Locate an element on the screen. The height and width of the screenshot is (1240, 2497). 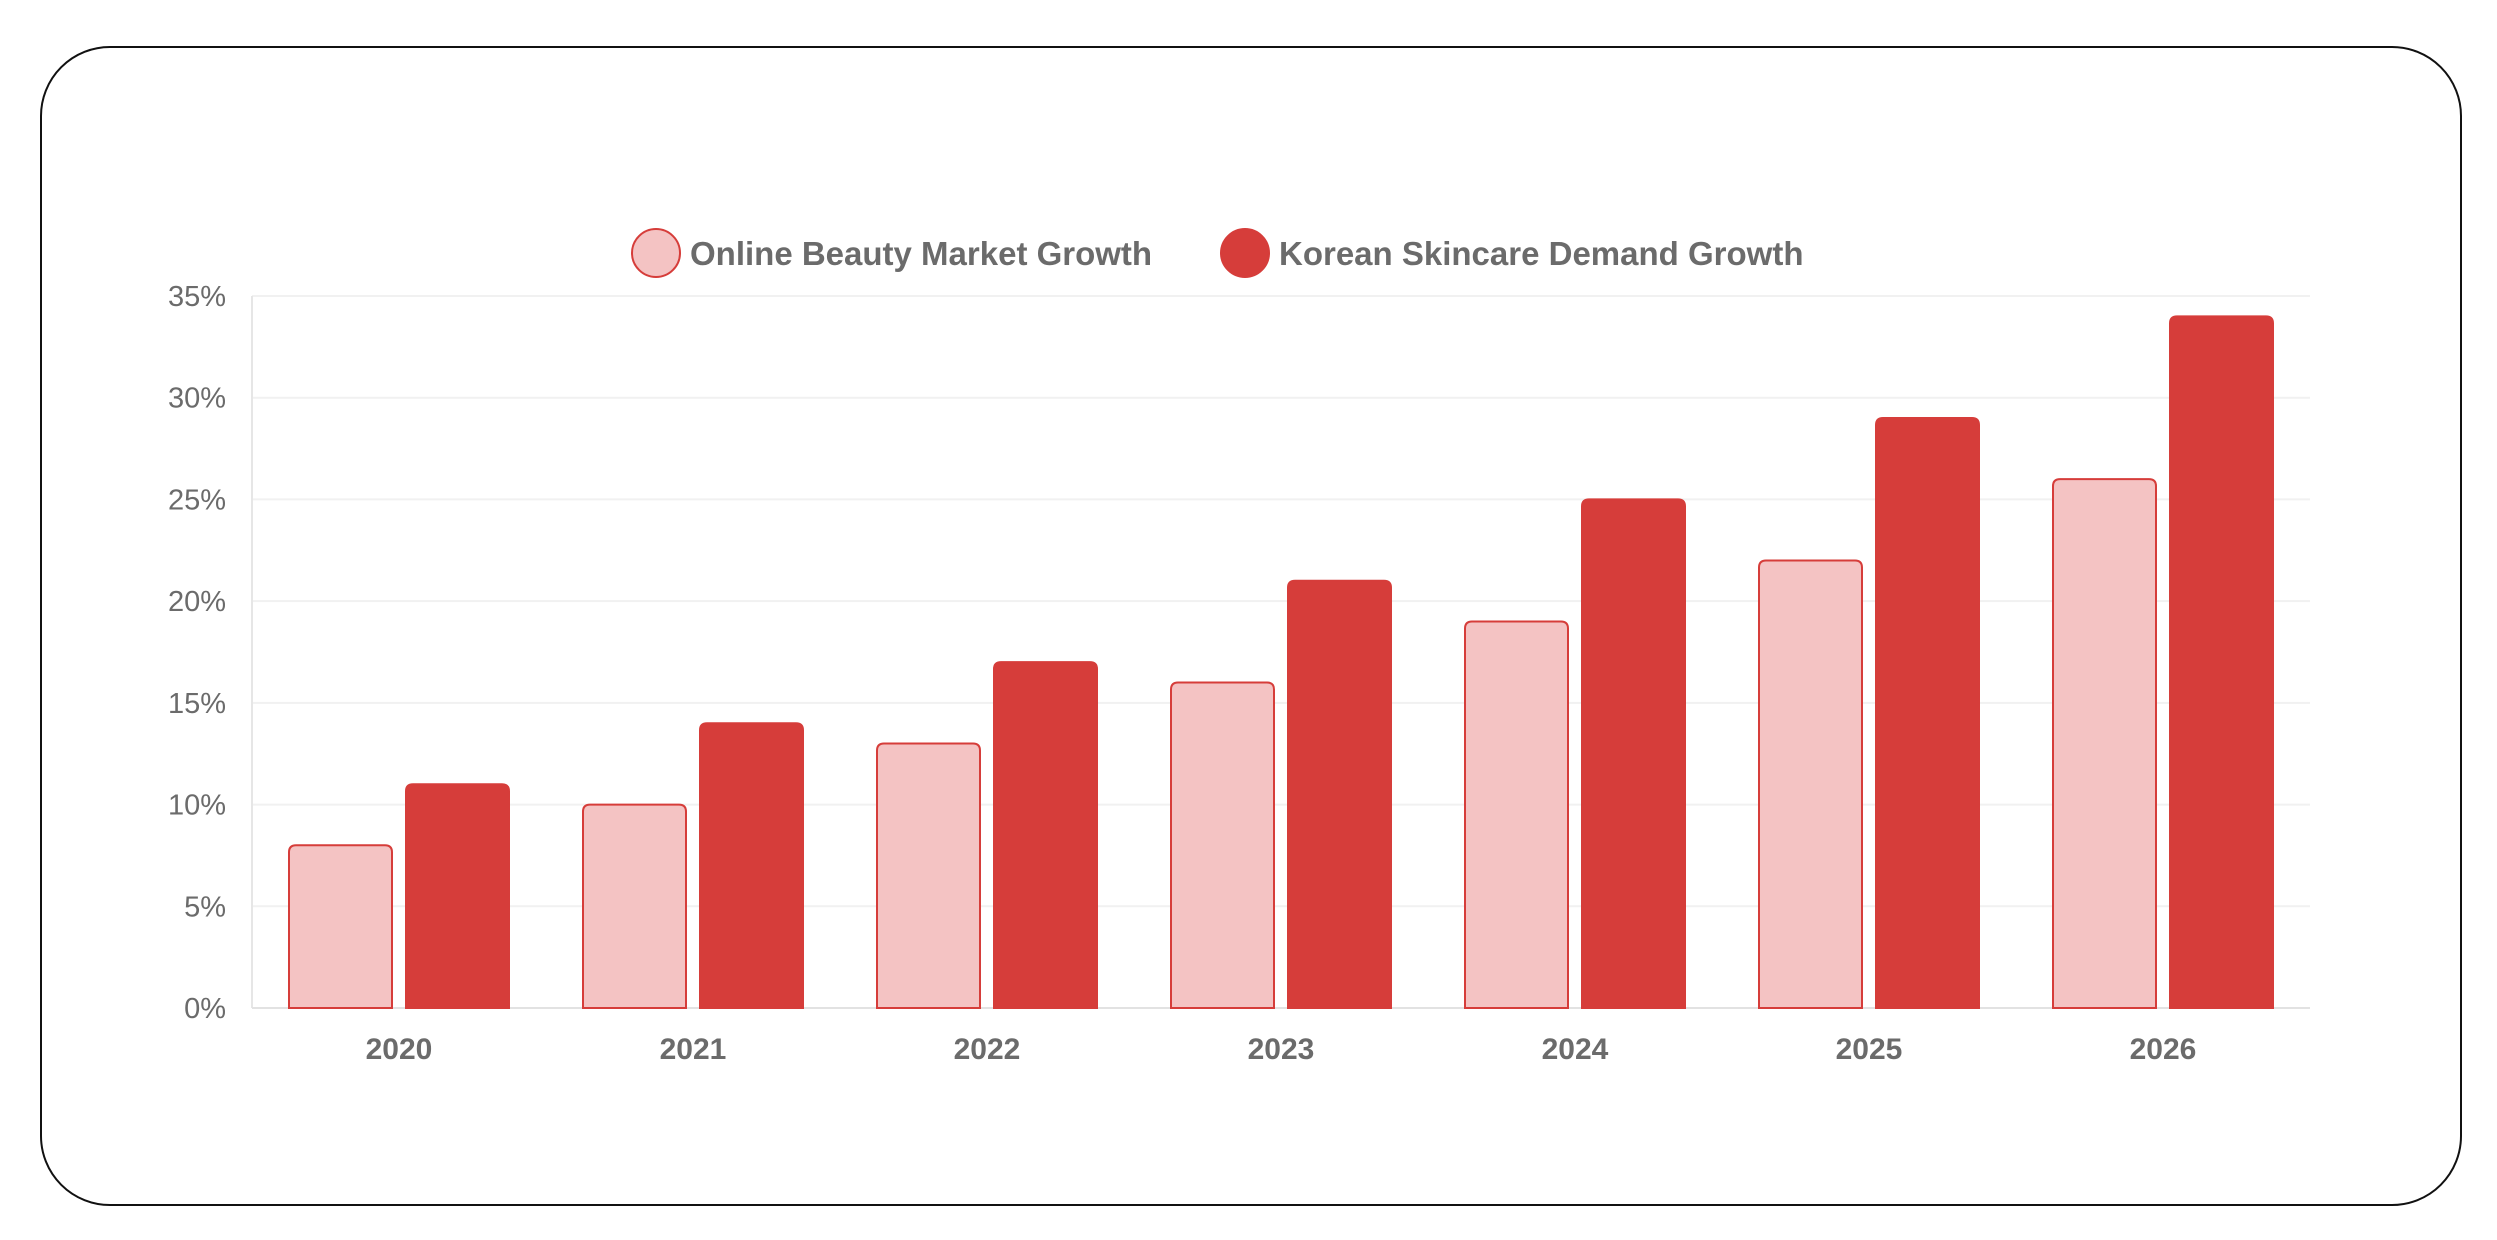
legend-item-online-beauty: Online Beauty Market Growth is located at coordinates (891, 253).